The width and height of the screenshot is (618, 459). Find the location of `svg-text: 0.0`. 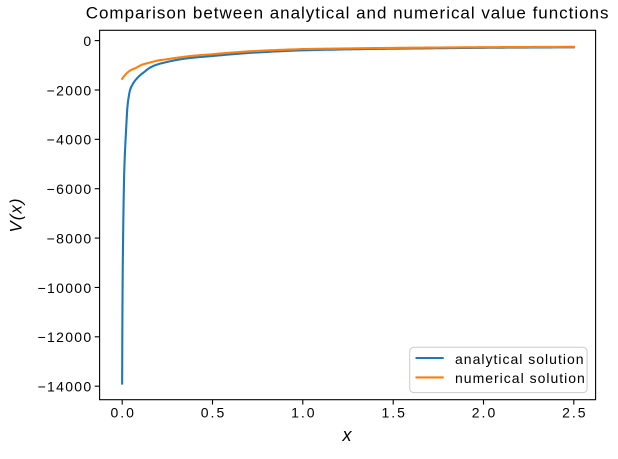

svg-text: 0.0 is located at coordinates (122, 413).